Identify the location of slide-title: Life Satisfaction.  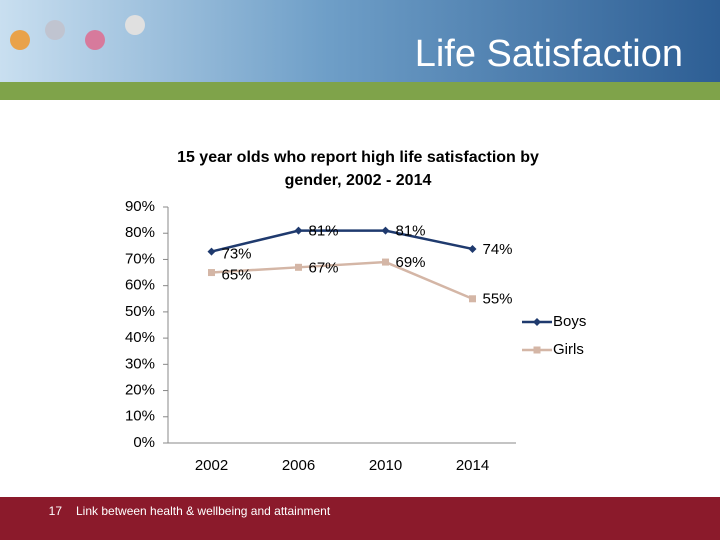
(549, 54).